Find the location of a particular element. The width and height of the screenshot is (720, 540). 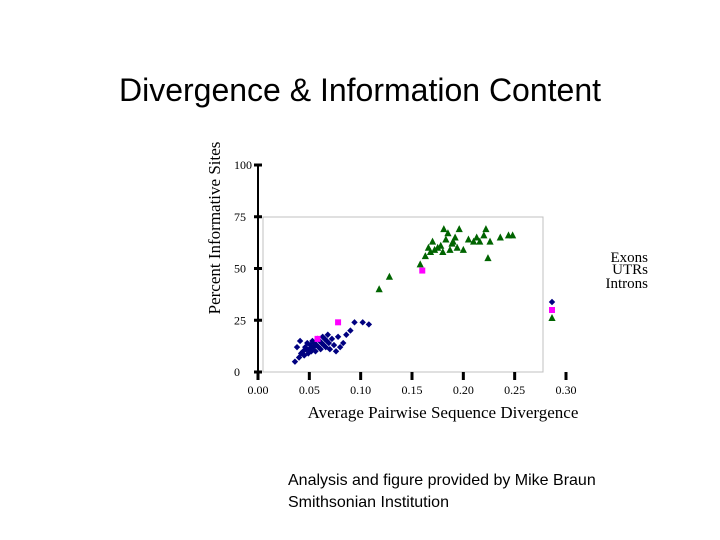

x-tick-label: 0.00 is located at coordinates (258, 390).